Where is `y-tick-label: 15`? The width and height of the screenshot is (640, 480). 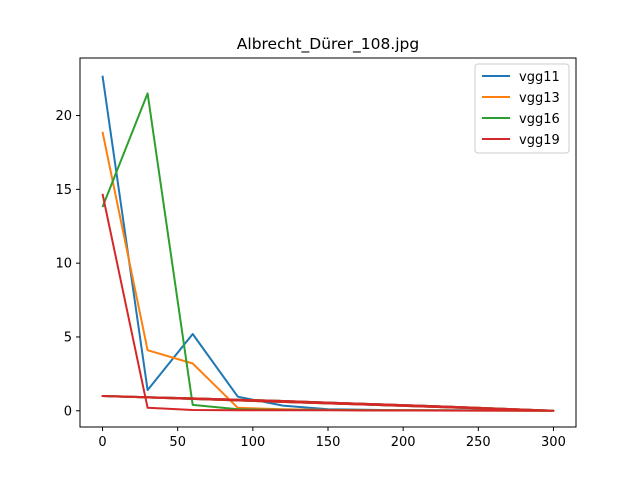
y-tick-label: 15 is located at coordinates (63, 190).